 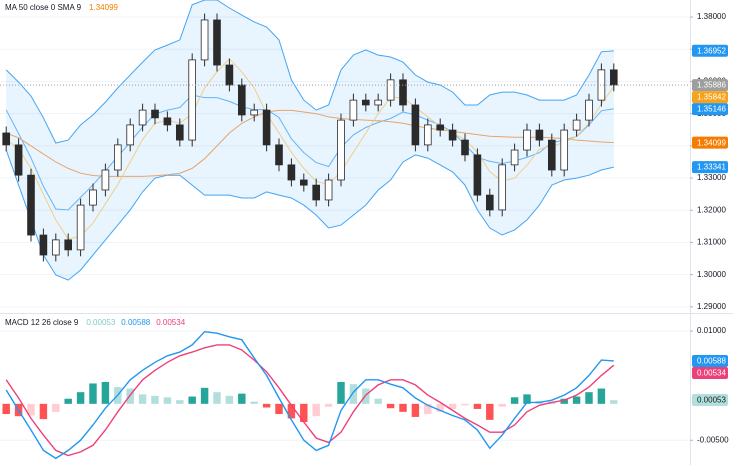 I want to click on price-label: 0.00534, so click(x=711, y=373).